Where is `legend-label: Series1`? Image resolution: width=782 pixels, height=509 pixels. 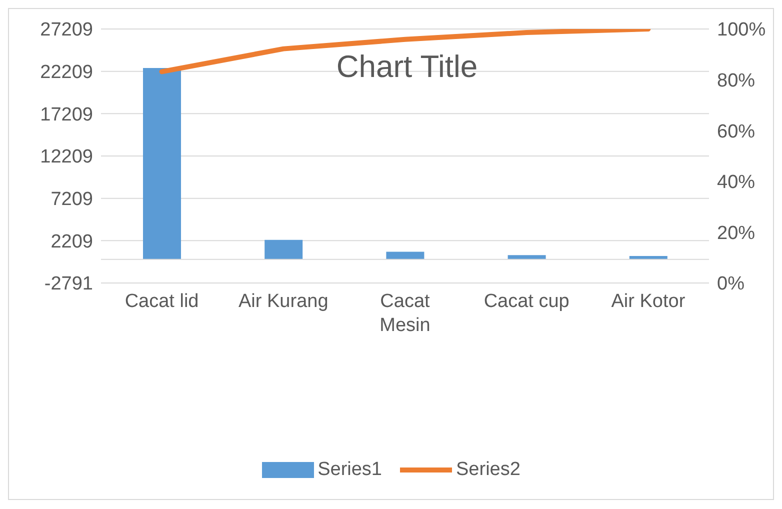 legend-label: Series1 is located at coordinates (350, 470).